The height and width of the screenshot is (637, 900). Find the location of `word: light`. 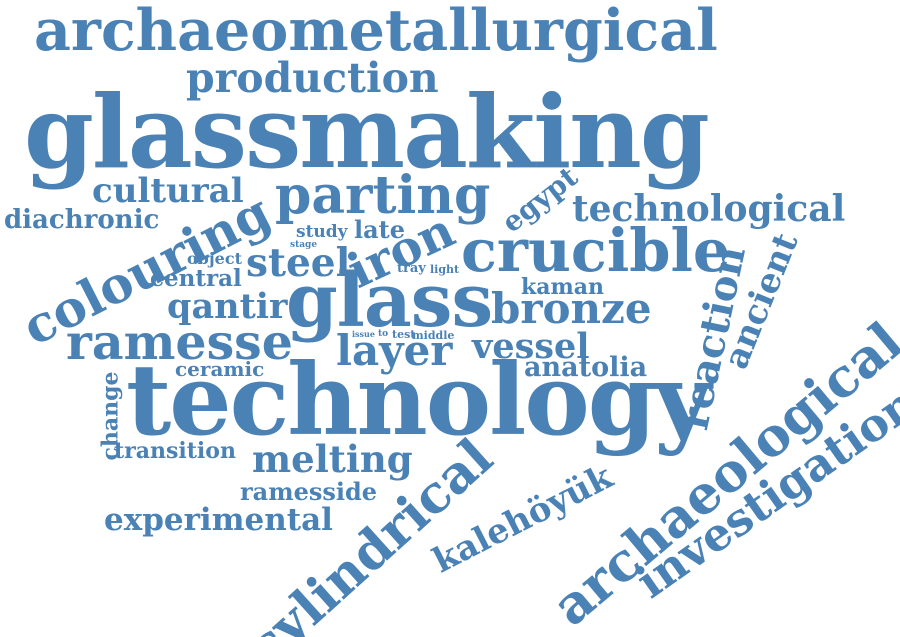

word: light is located at coordinates (445, 269).